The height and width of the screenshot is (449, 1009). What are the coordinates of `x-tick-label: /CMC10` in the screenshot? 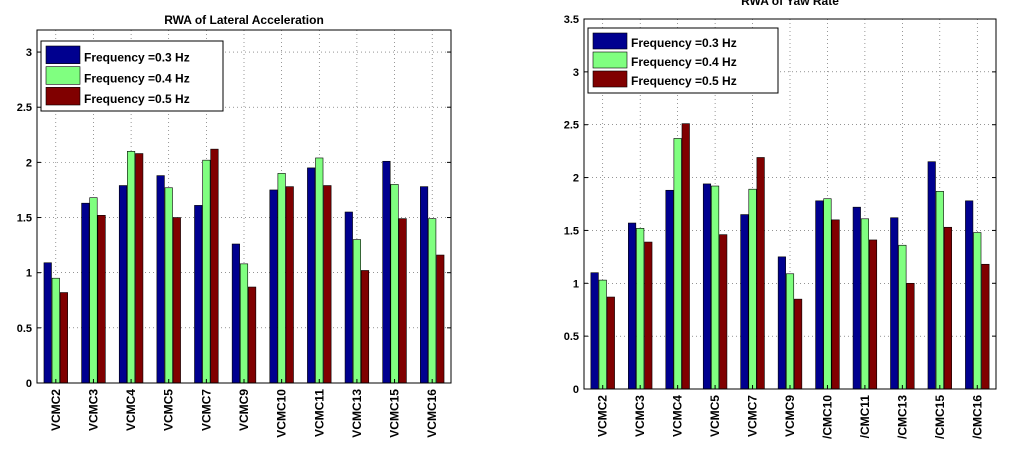 It's located at (827, 417).